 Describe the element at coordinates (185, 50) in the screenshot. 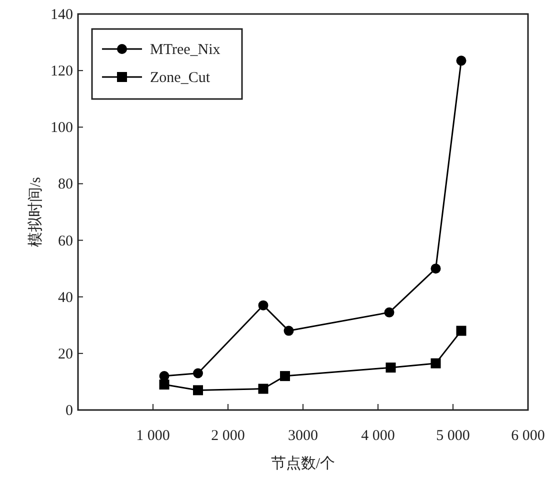

I see `legend-label: MTree_Nix` at that location.